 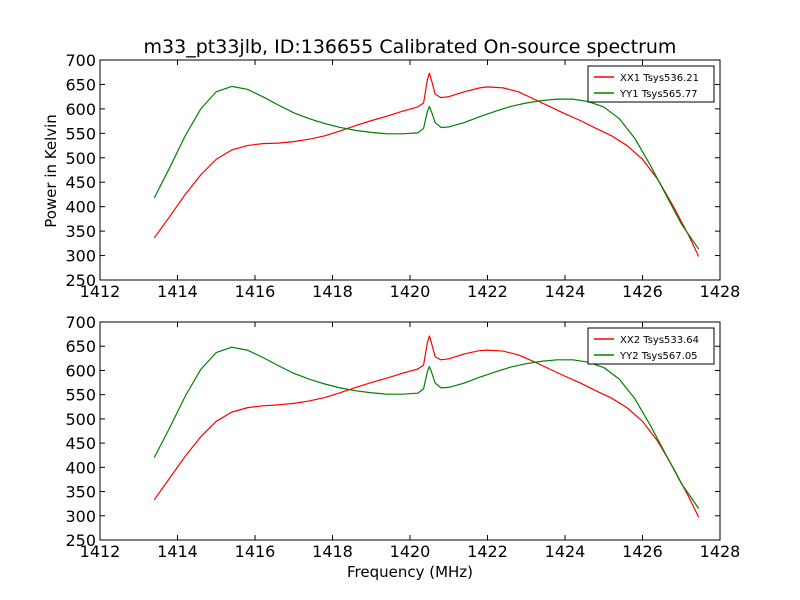 What do you see at coordinates (410, 291) in the screenshot?
I see `top-x-tick-label: 1420` at bounding box center [410, 291].